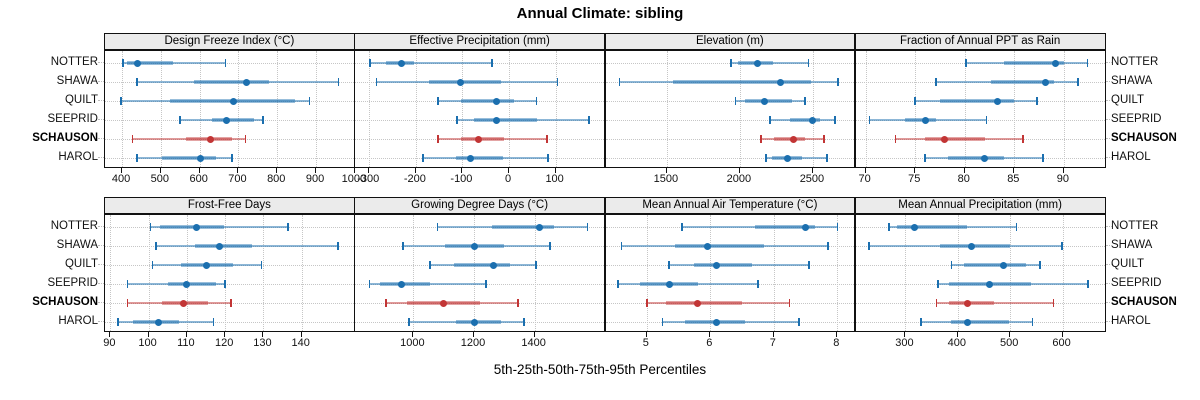  Describe the element at coordinates (276, 179) in the screenshot. I see `x-tick-label: 800` at that location.